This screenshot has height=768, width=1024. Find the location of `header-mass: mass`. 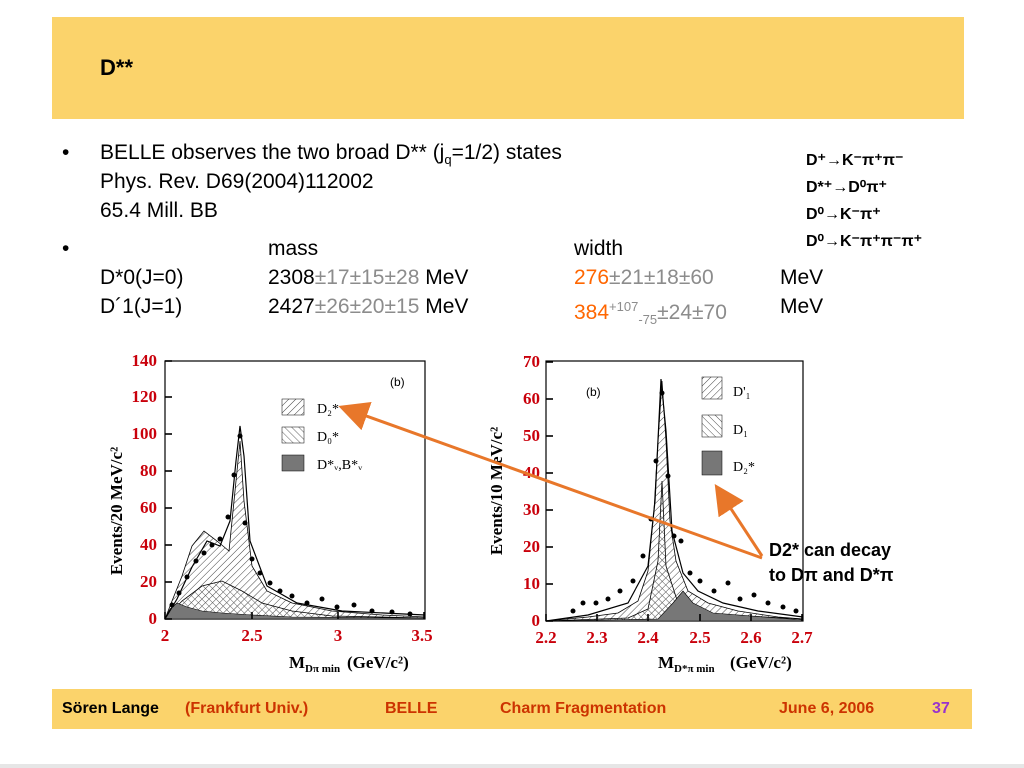

header-mass: mass is located at coordinates (293, 248).